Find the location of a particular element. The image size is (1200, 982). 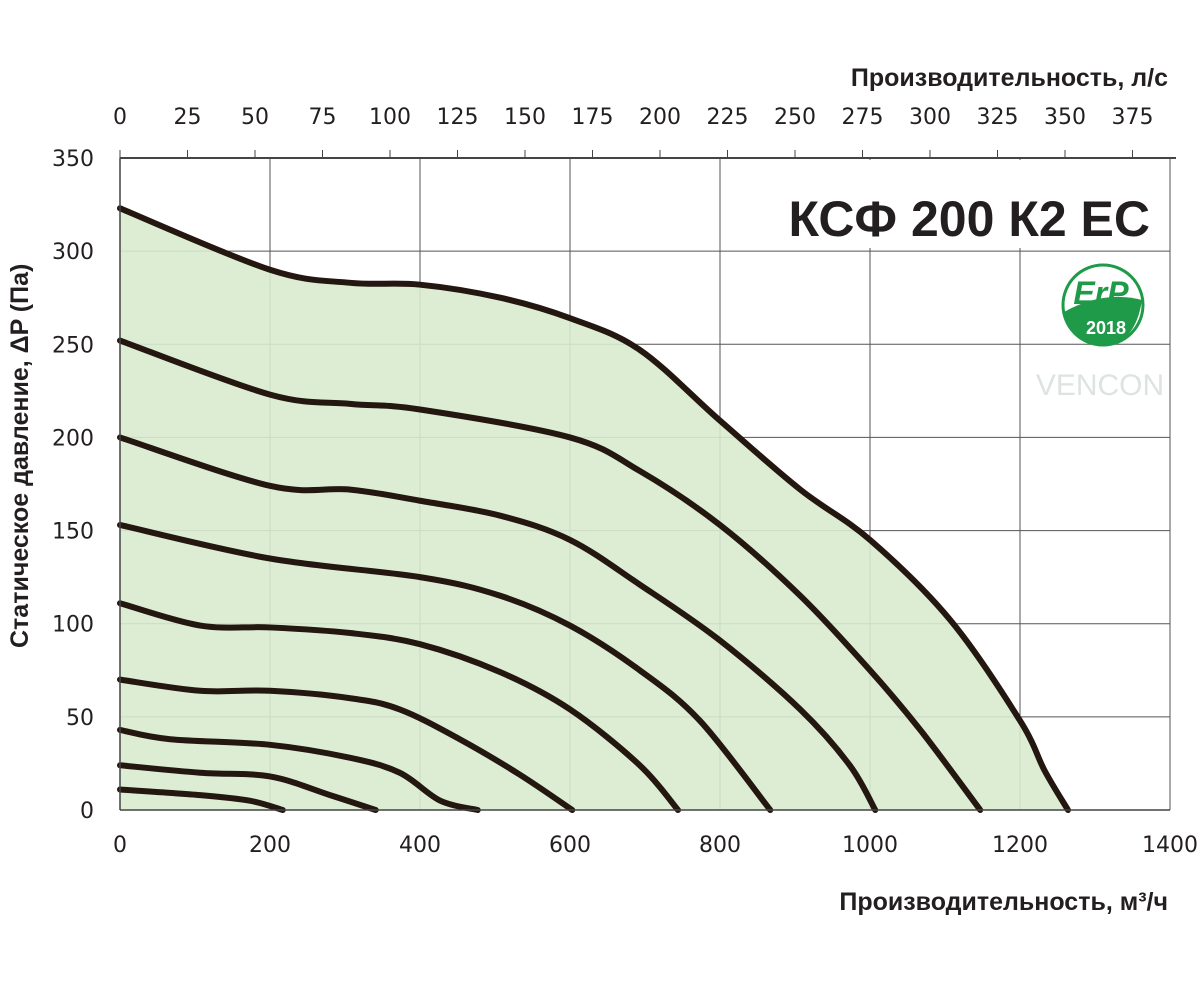

x2-tick-label: 350 is located at coordinates (1065, 117).